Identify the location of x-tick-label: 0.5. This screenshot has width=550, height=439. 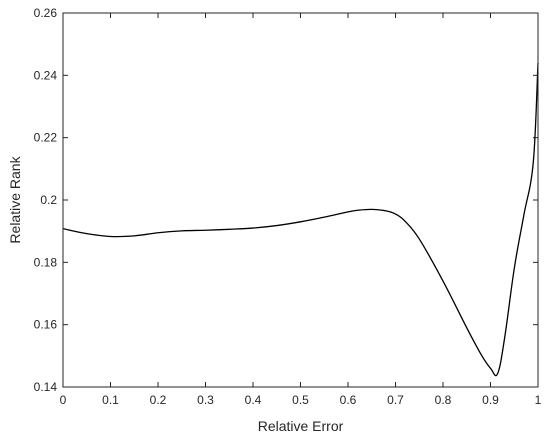
(300, 400).